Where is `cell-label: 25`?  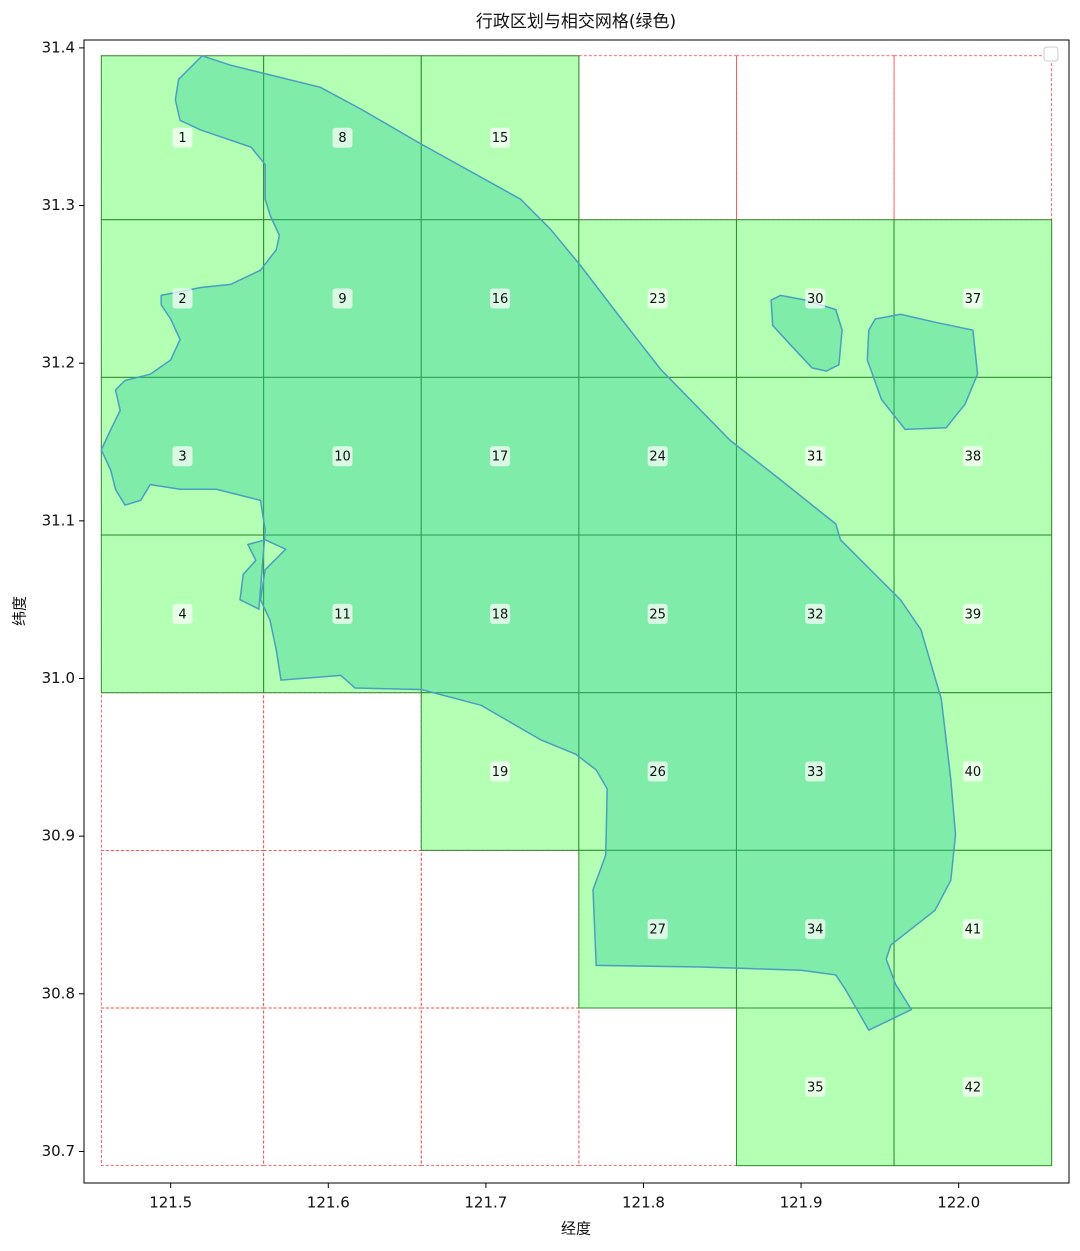
cell-label: 25 is located at coordinates (657, 614).